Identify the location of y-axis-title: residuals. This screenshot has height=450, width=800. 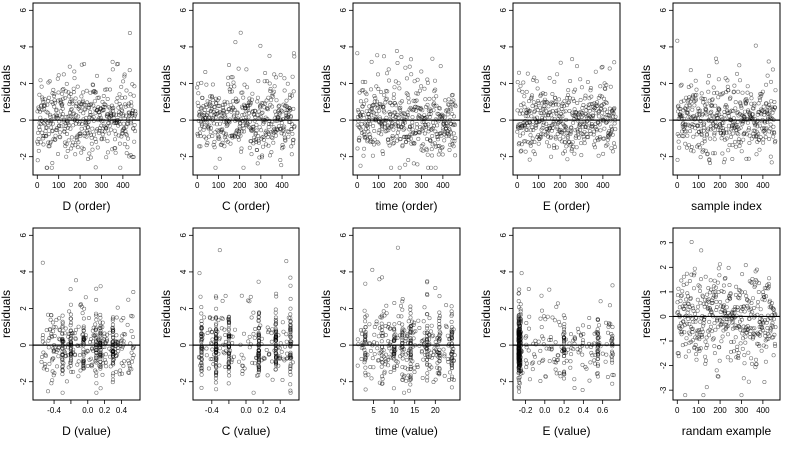
(166, 89).